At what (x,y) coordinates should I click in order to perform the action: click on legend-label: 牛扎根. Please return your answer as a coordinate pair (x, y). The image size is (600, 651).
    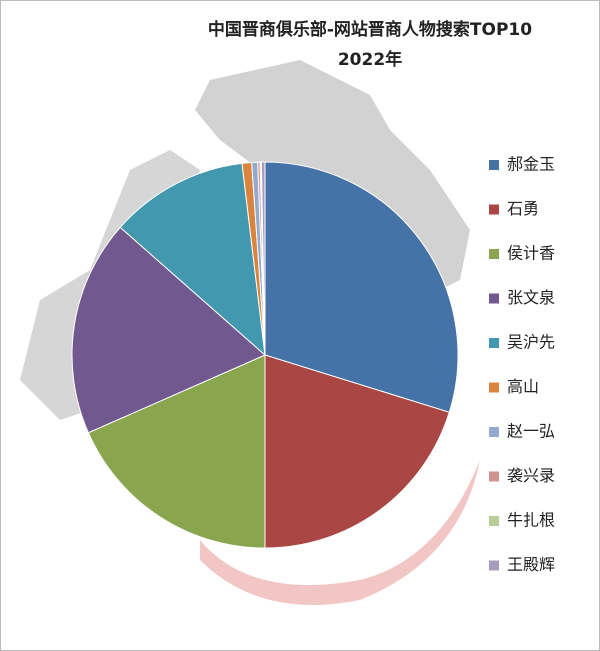
    Looking at the image, I should click on (531, 520).